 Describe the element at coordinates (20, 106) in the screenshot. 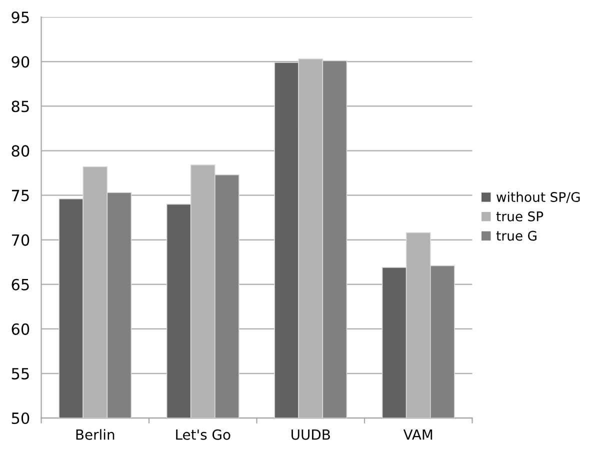

I see `y-tick-label: 85` at that location.